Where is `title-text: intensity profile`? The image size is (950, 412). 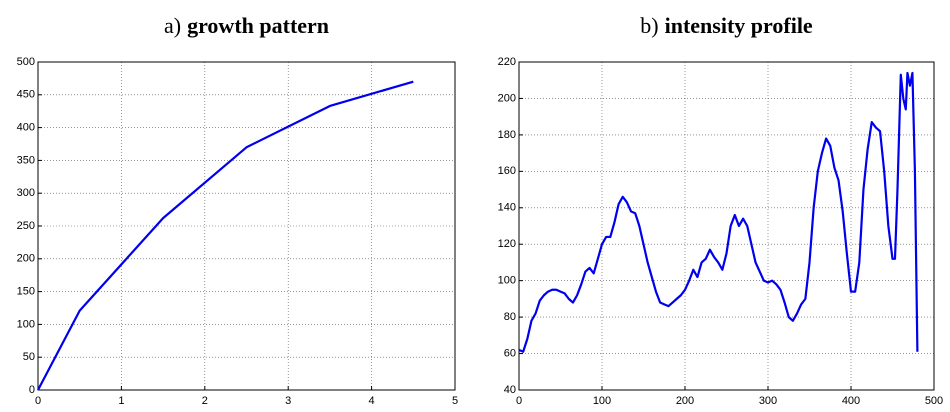 title-text: intensity profile is located at coordinates (739, 25).